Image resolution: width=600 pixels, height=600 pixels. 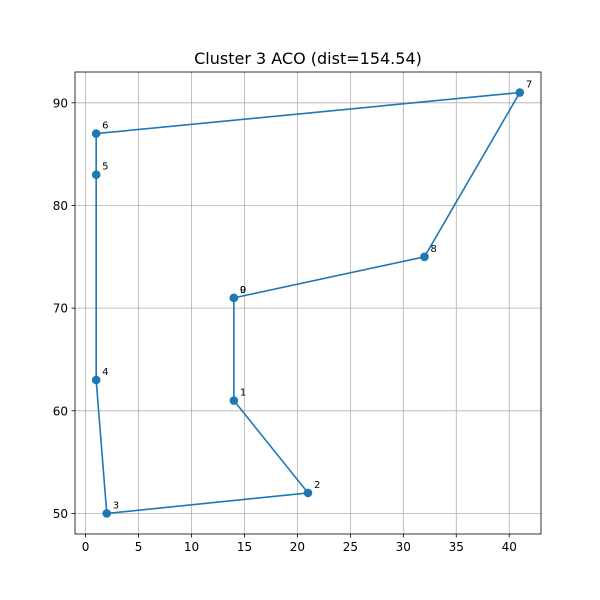 I want to click on x-tick-label: 25, so click(x=350, y=547).